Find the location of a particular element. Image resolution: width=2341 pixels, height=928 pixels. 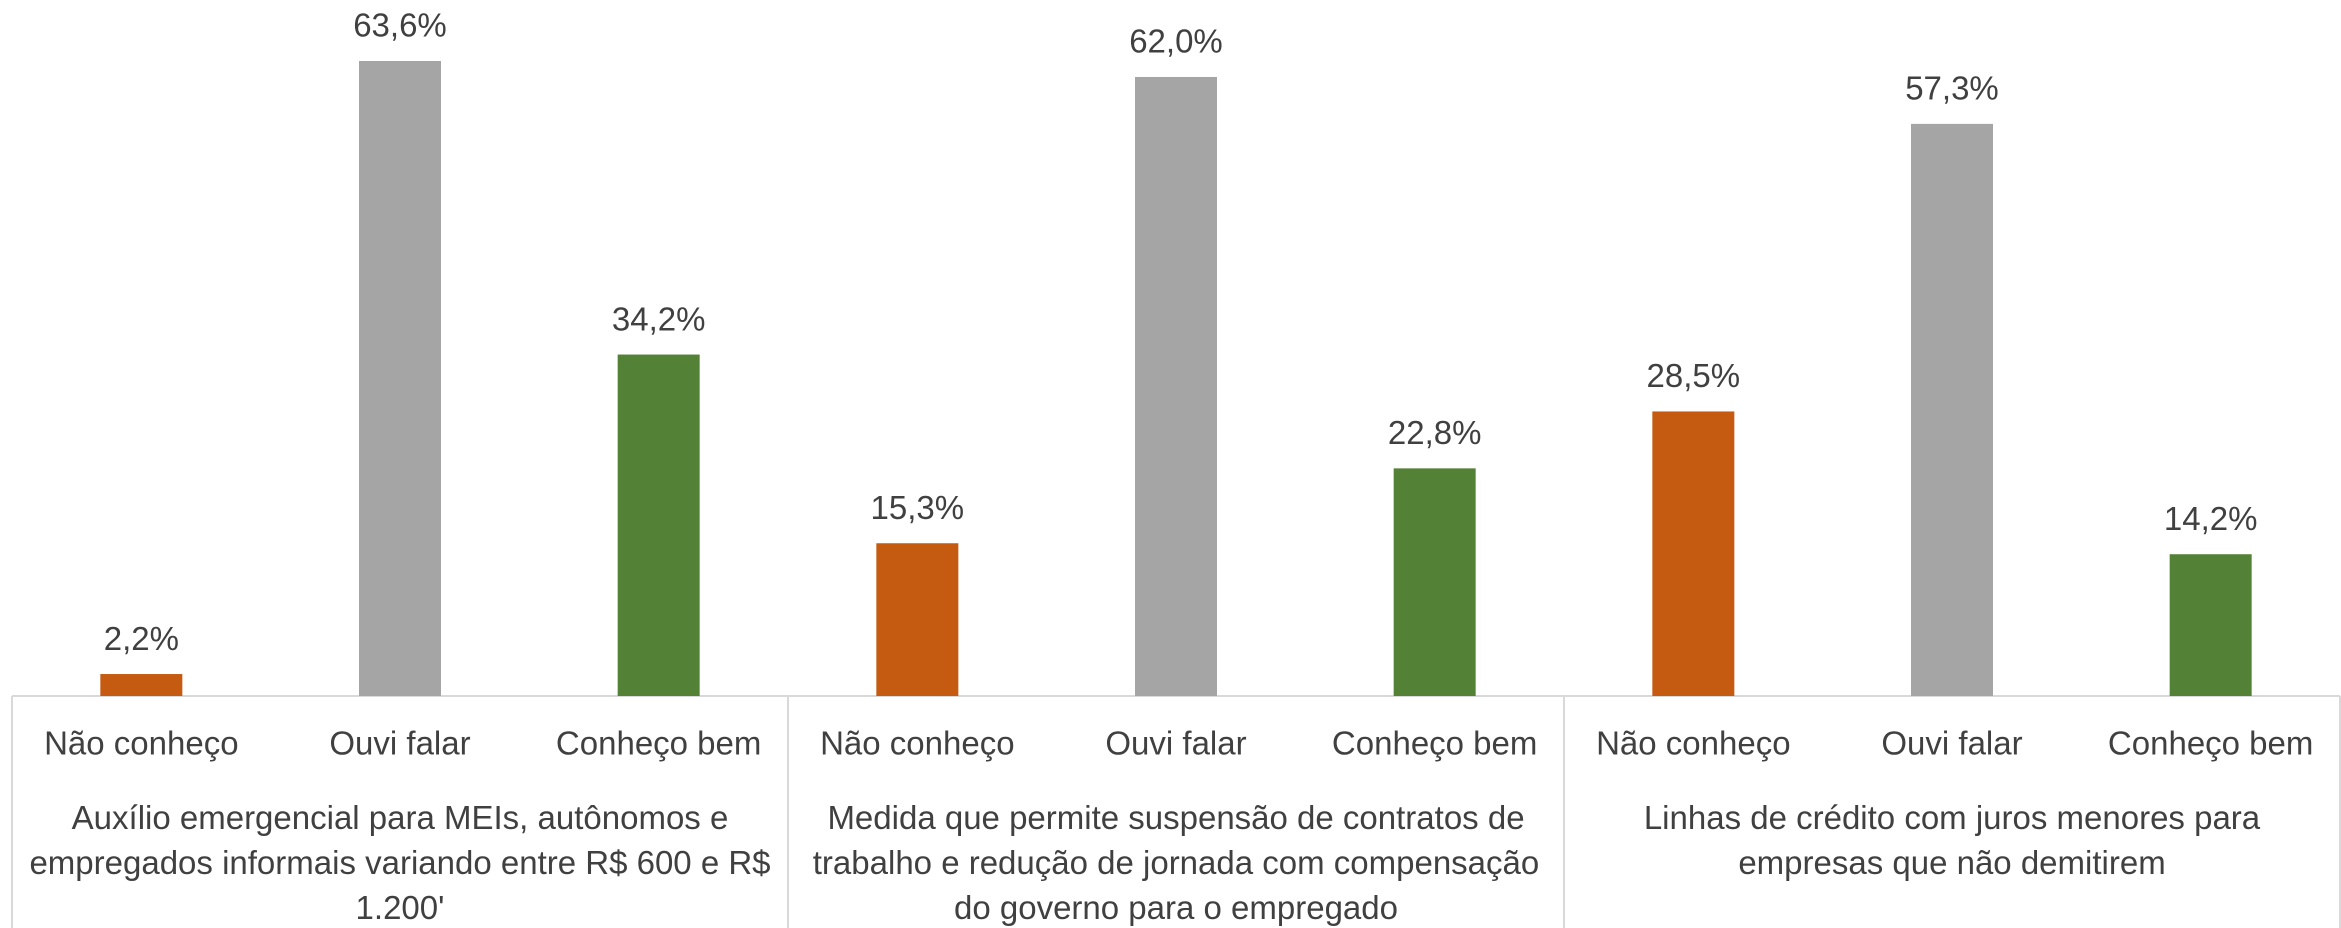

data-label: 57,3% is located at coordinates (1952, 88).